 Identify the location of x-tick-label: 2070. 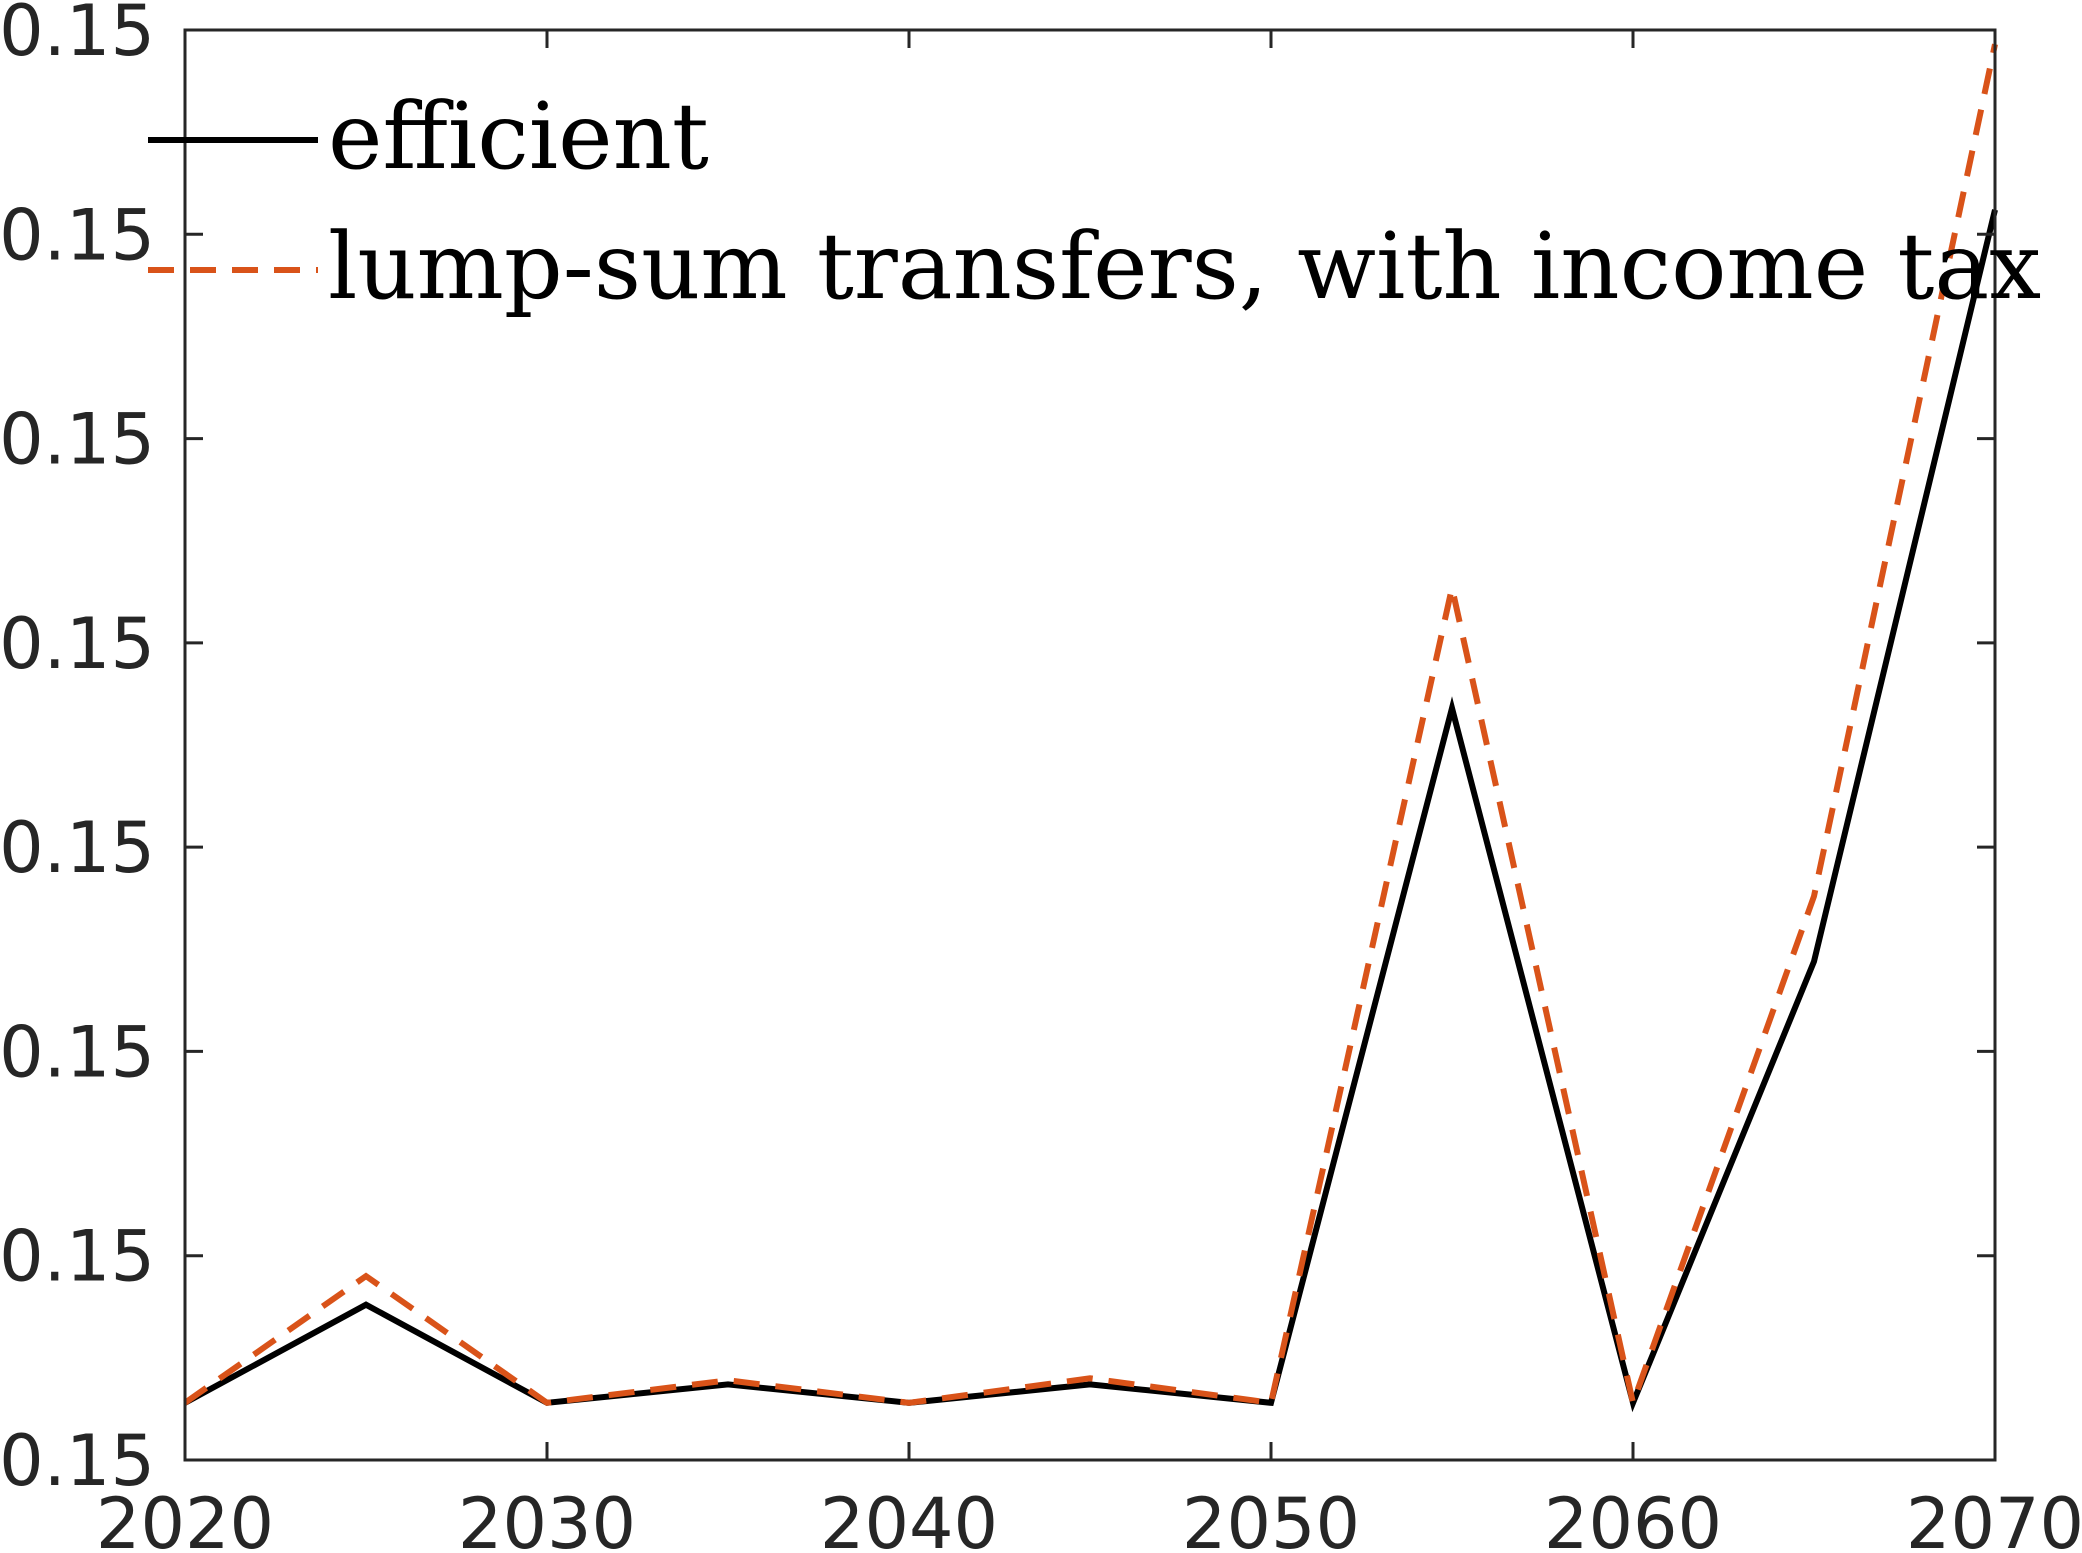
(1994, 1518).